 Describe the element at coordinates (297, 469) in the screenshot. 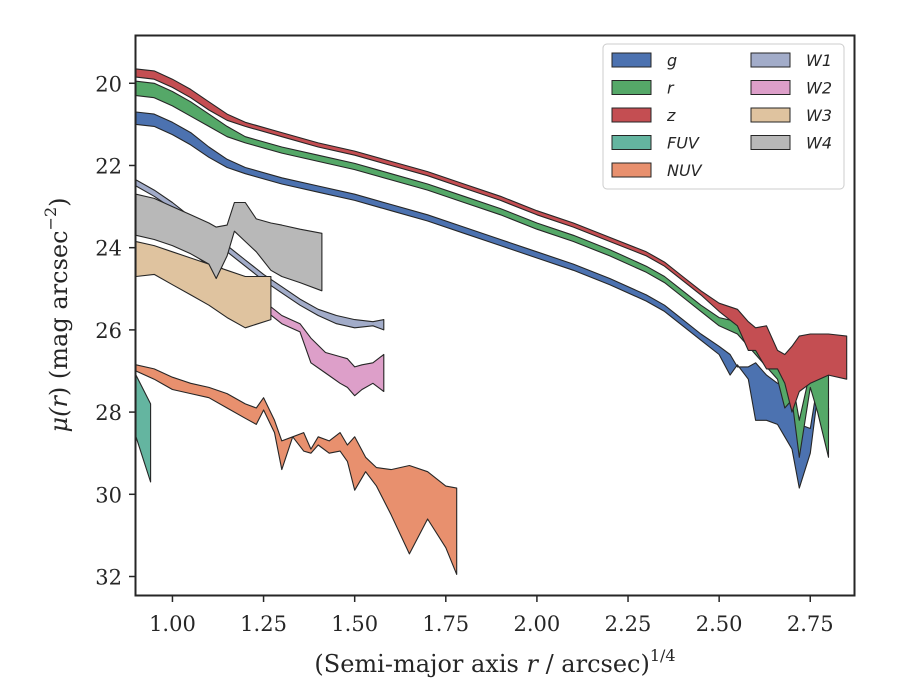

I see `band-nuv` at that location.